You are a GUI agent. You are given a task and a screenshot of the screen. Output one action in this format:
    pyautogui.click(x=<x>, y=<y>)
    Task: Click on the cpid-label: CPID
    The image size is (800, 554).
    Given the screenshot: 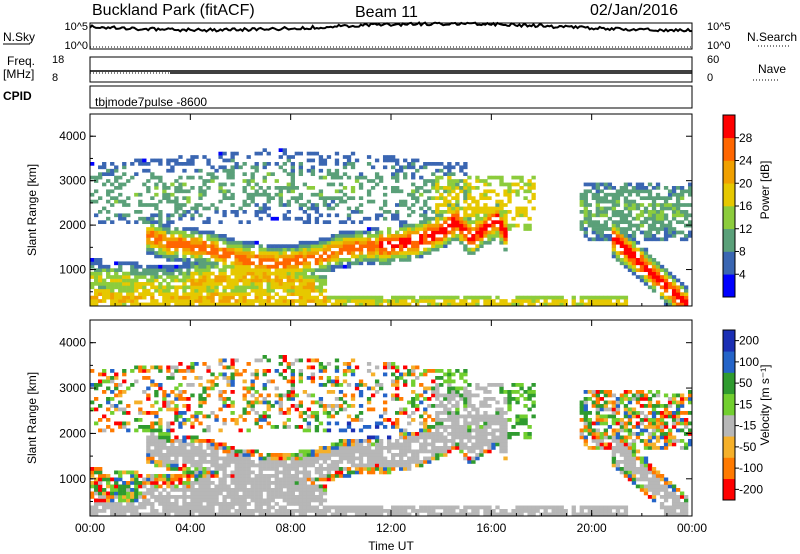 What is the action you would take?
    pyautogui.click(x=17, y=96)
    